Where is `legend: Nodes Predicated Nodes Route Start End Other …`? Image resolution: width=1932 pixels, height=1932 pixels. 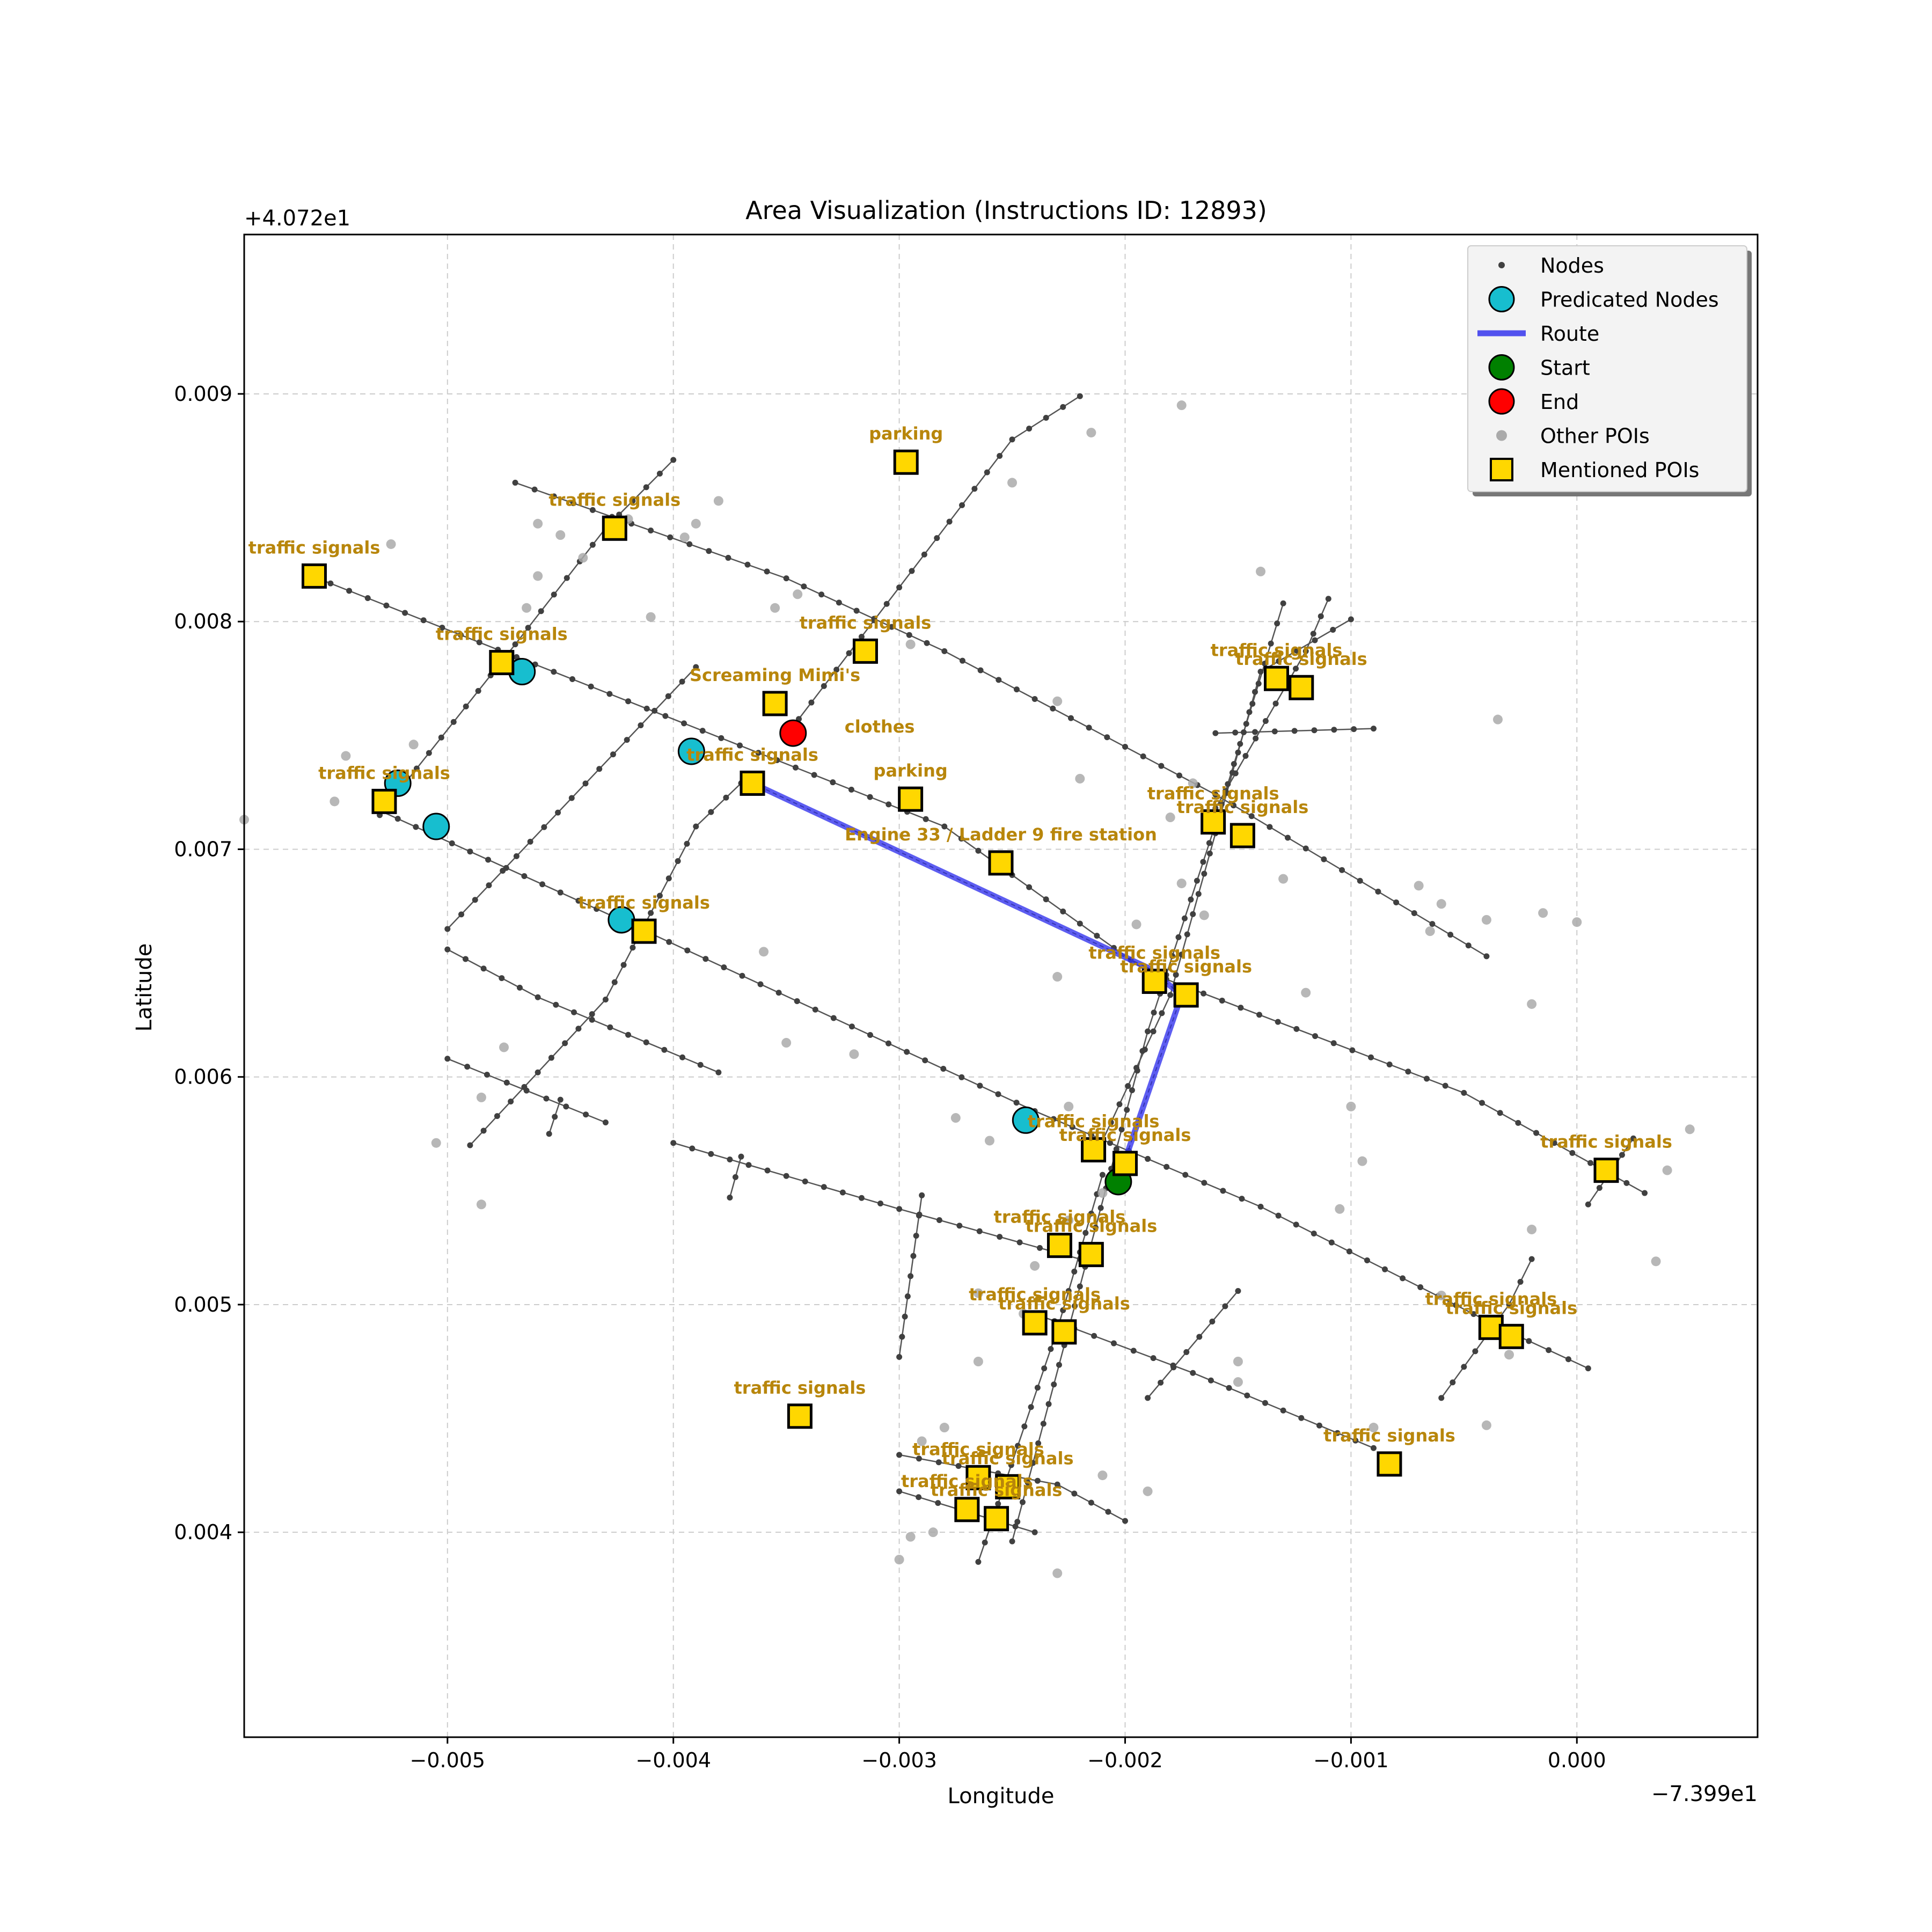 legend: Nodes Predicated Nodes Route Start End Other … is located at coordinates (1609, 370).